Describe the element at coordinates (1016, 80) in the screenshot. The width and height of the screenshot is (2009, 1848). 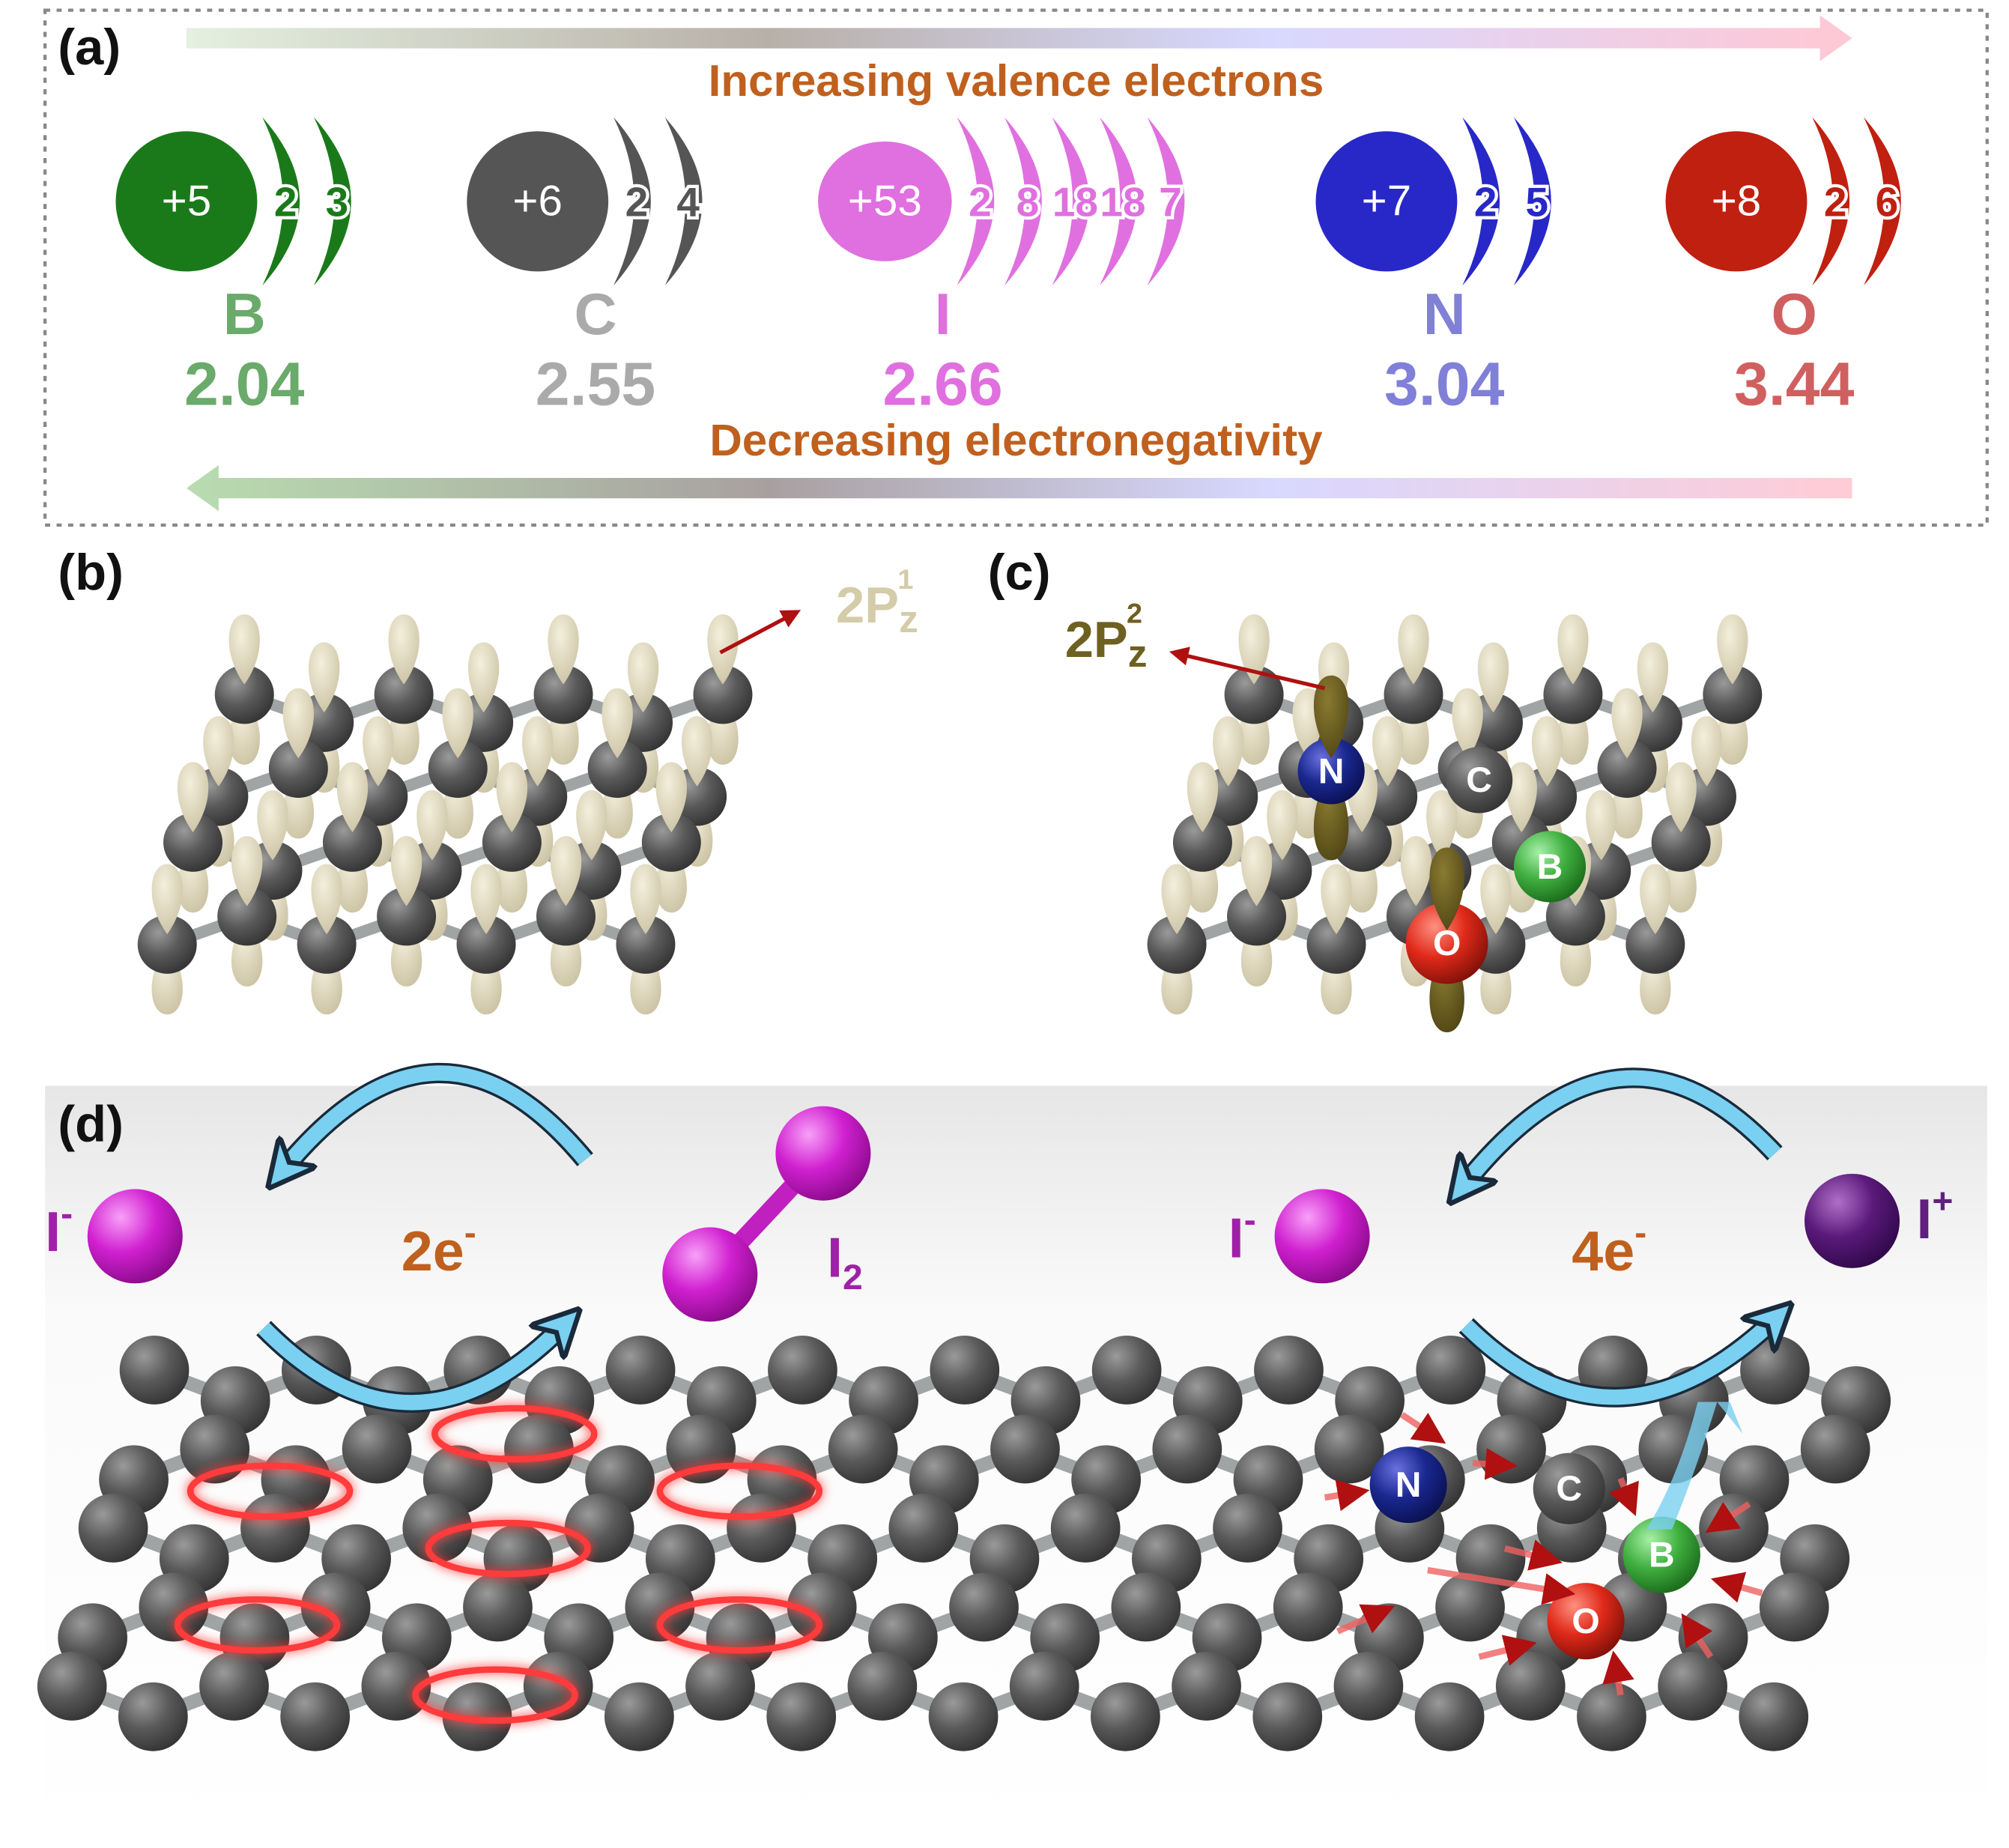
I see `arrow-label: Increasing valence electrons` at that location.